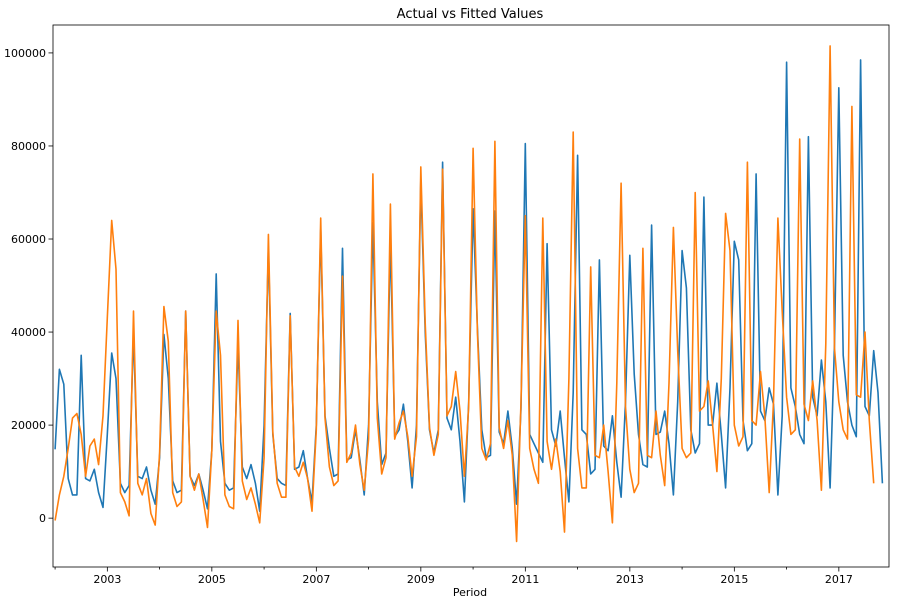 The image size is (899, 604). I want to click on y-tick-label: 80000, so click(28, 146).